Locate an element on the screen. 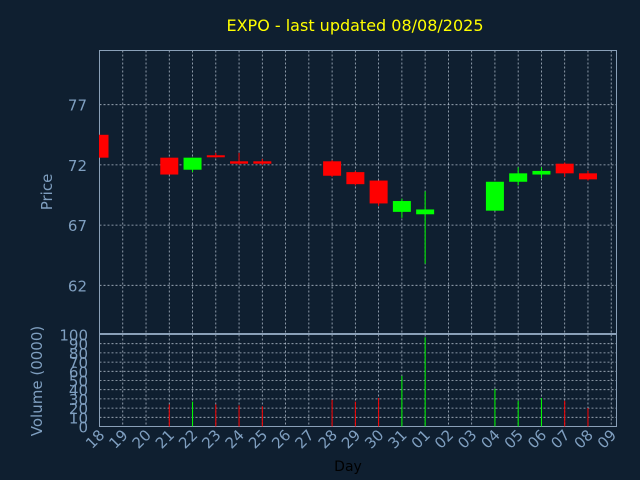 This screenshot has height=480, width=640. price-y-ticks: 62 67 72 77 is located at coordinates (77, 196).